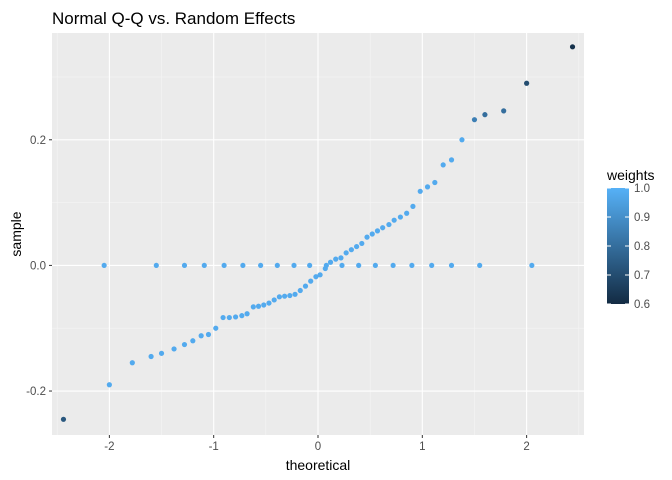 The height and width of the screenshot is (480, 672). I want to click on x-axis-ticks: -2 -1 0 1 2, so click(317, 444).